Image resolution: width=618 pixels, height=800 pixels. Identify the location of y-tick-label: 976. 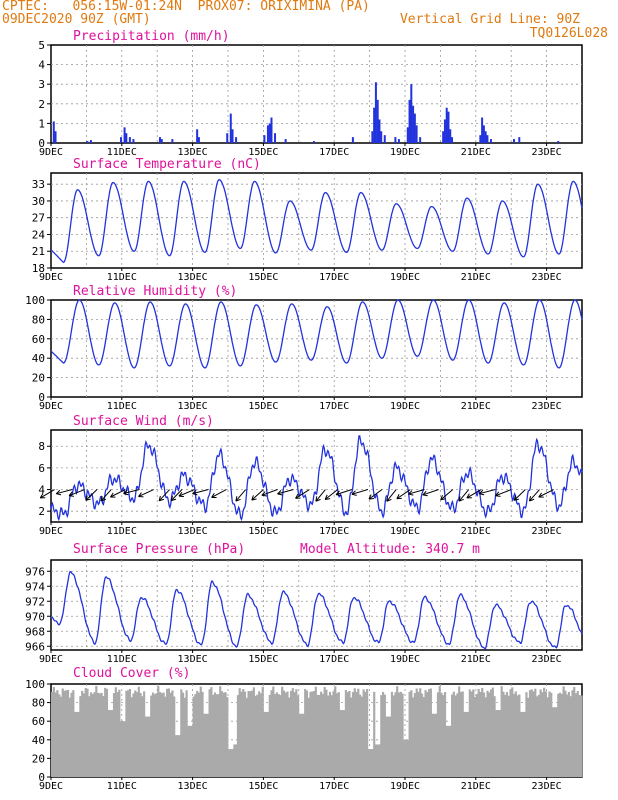
(35, 571).